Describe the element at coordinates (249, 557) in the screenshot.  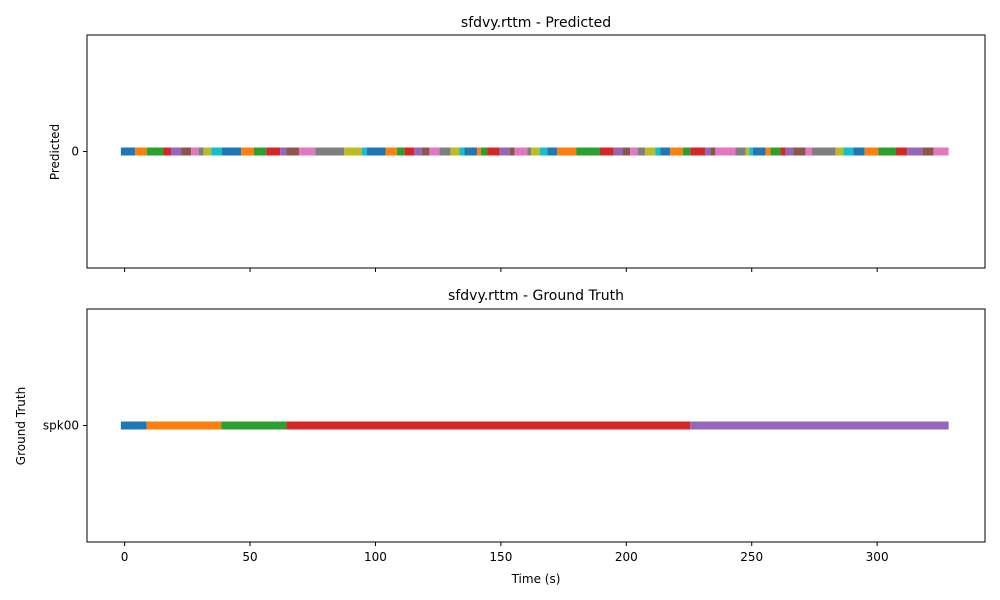
I see `x-tick-label-1: 50` at that location.